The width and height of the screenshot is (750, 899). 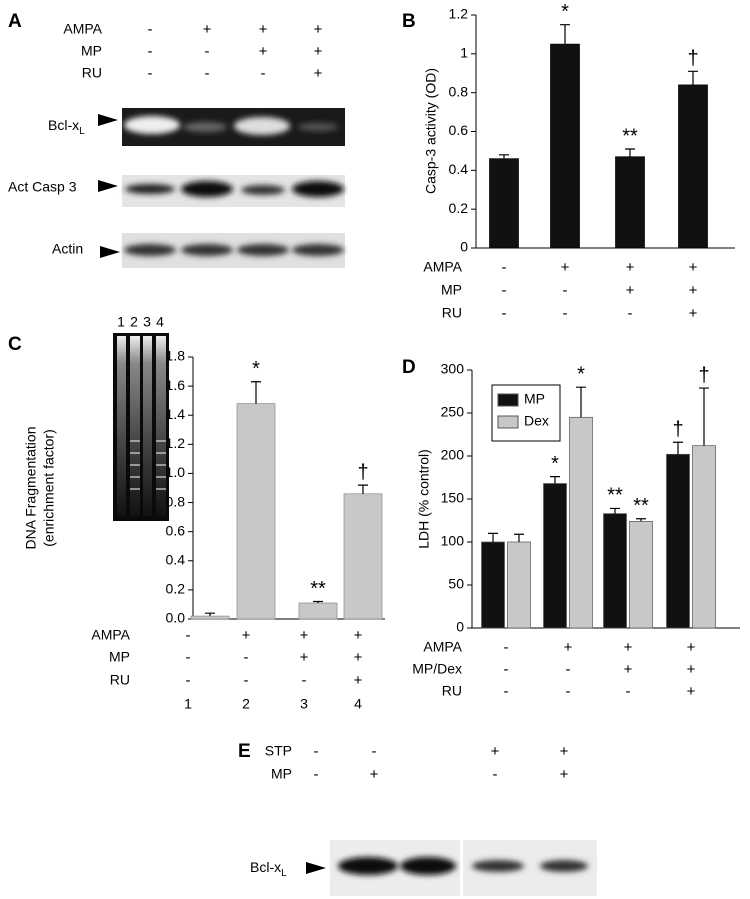 What do you see at coordinates (278, 751) in the screenshot?
I see `treatment-label: STP` at bounding box center [278, 751].